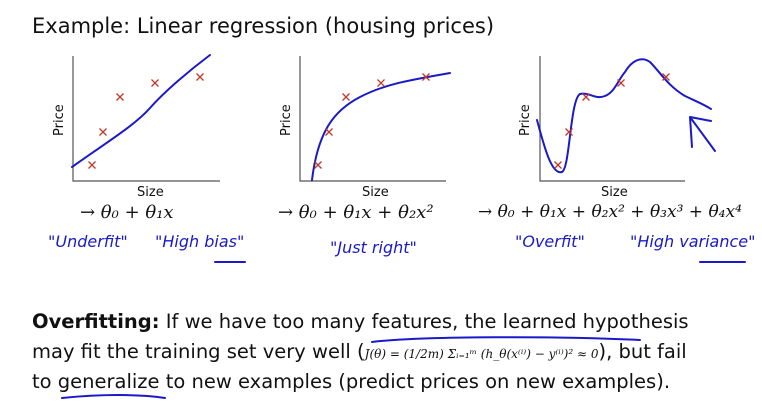 This screenshot has width=762, height=408. I want to click on generalize-underline, so click(113, 396).